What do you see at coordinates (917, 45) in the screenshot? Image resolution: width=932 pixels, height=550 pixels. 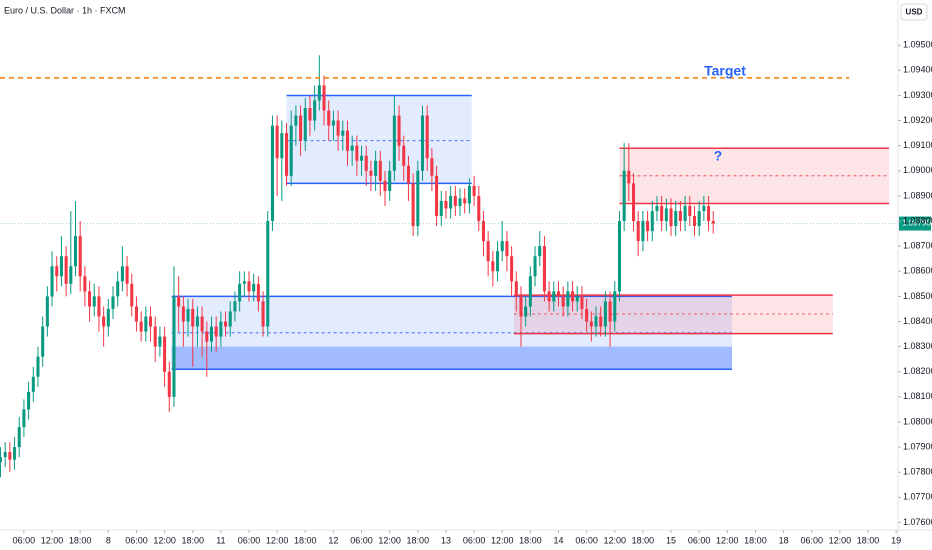 I see `y-tick-label: 1.09500` at bounding box center [917, 45].